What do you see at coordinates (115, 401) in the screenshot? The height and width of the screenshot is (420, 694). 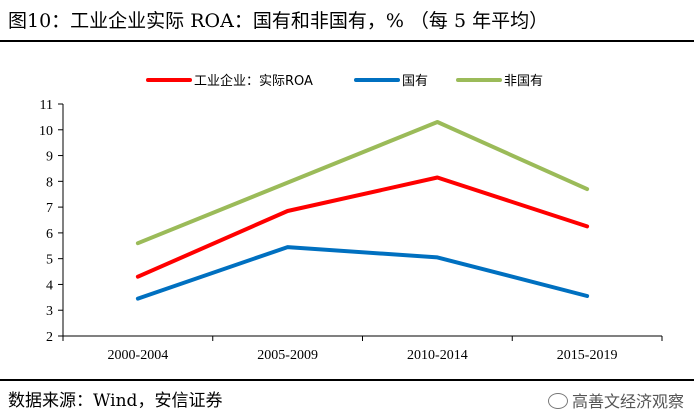 I see `figure-source: 数据来源：Wind，安信证券` at bounding box center [115, 401].